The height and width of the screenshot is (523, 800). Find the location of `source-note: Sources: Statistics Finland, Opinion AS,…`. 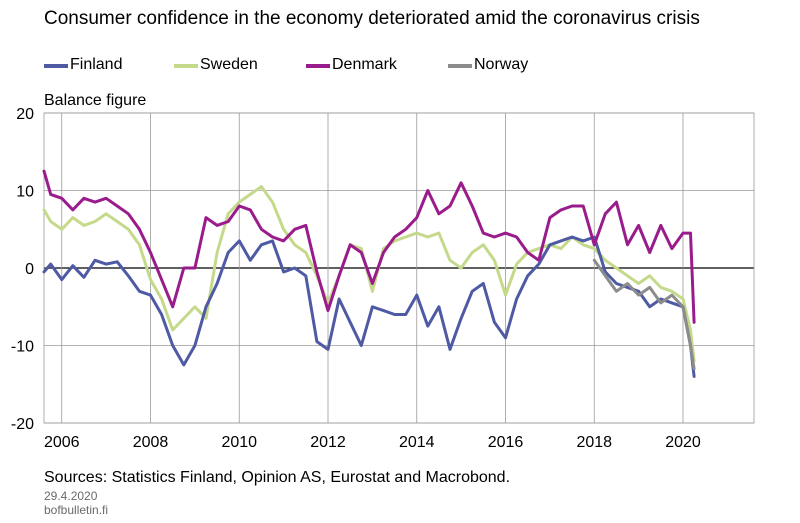

source-note: Sources: Statistics Finland, Opinion AS,… is located at coordinates (277, 477).